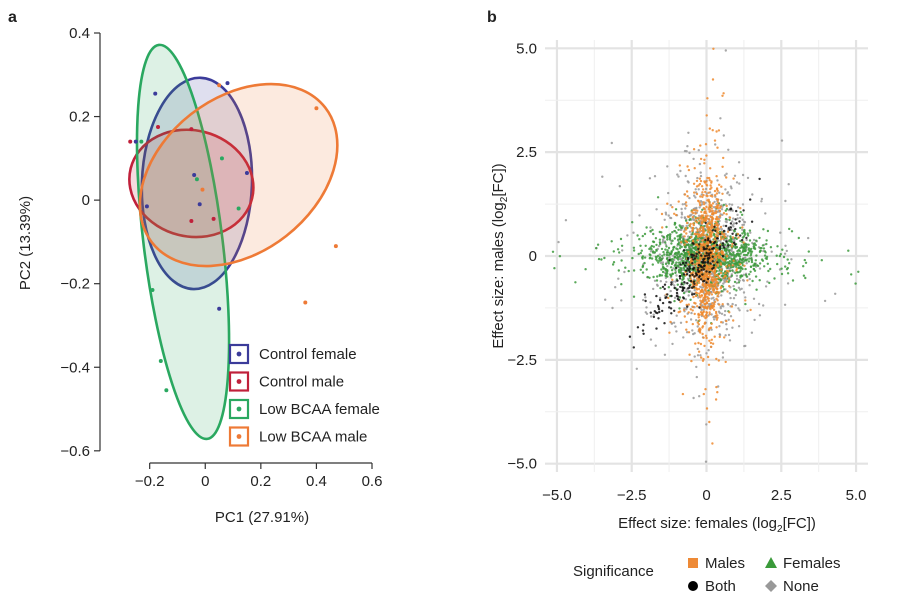  Describe the element at coordinates (522, 464) in the screenshot. I see `effect-y-tick-label: −5.0` at that location.